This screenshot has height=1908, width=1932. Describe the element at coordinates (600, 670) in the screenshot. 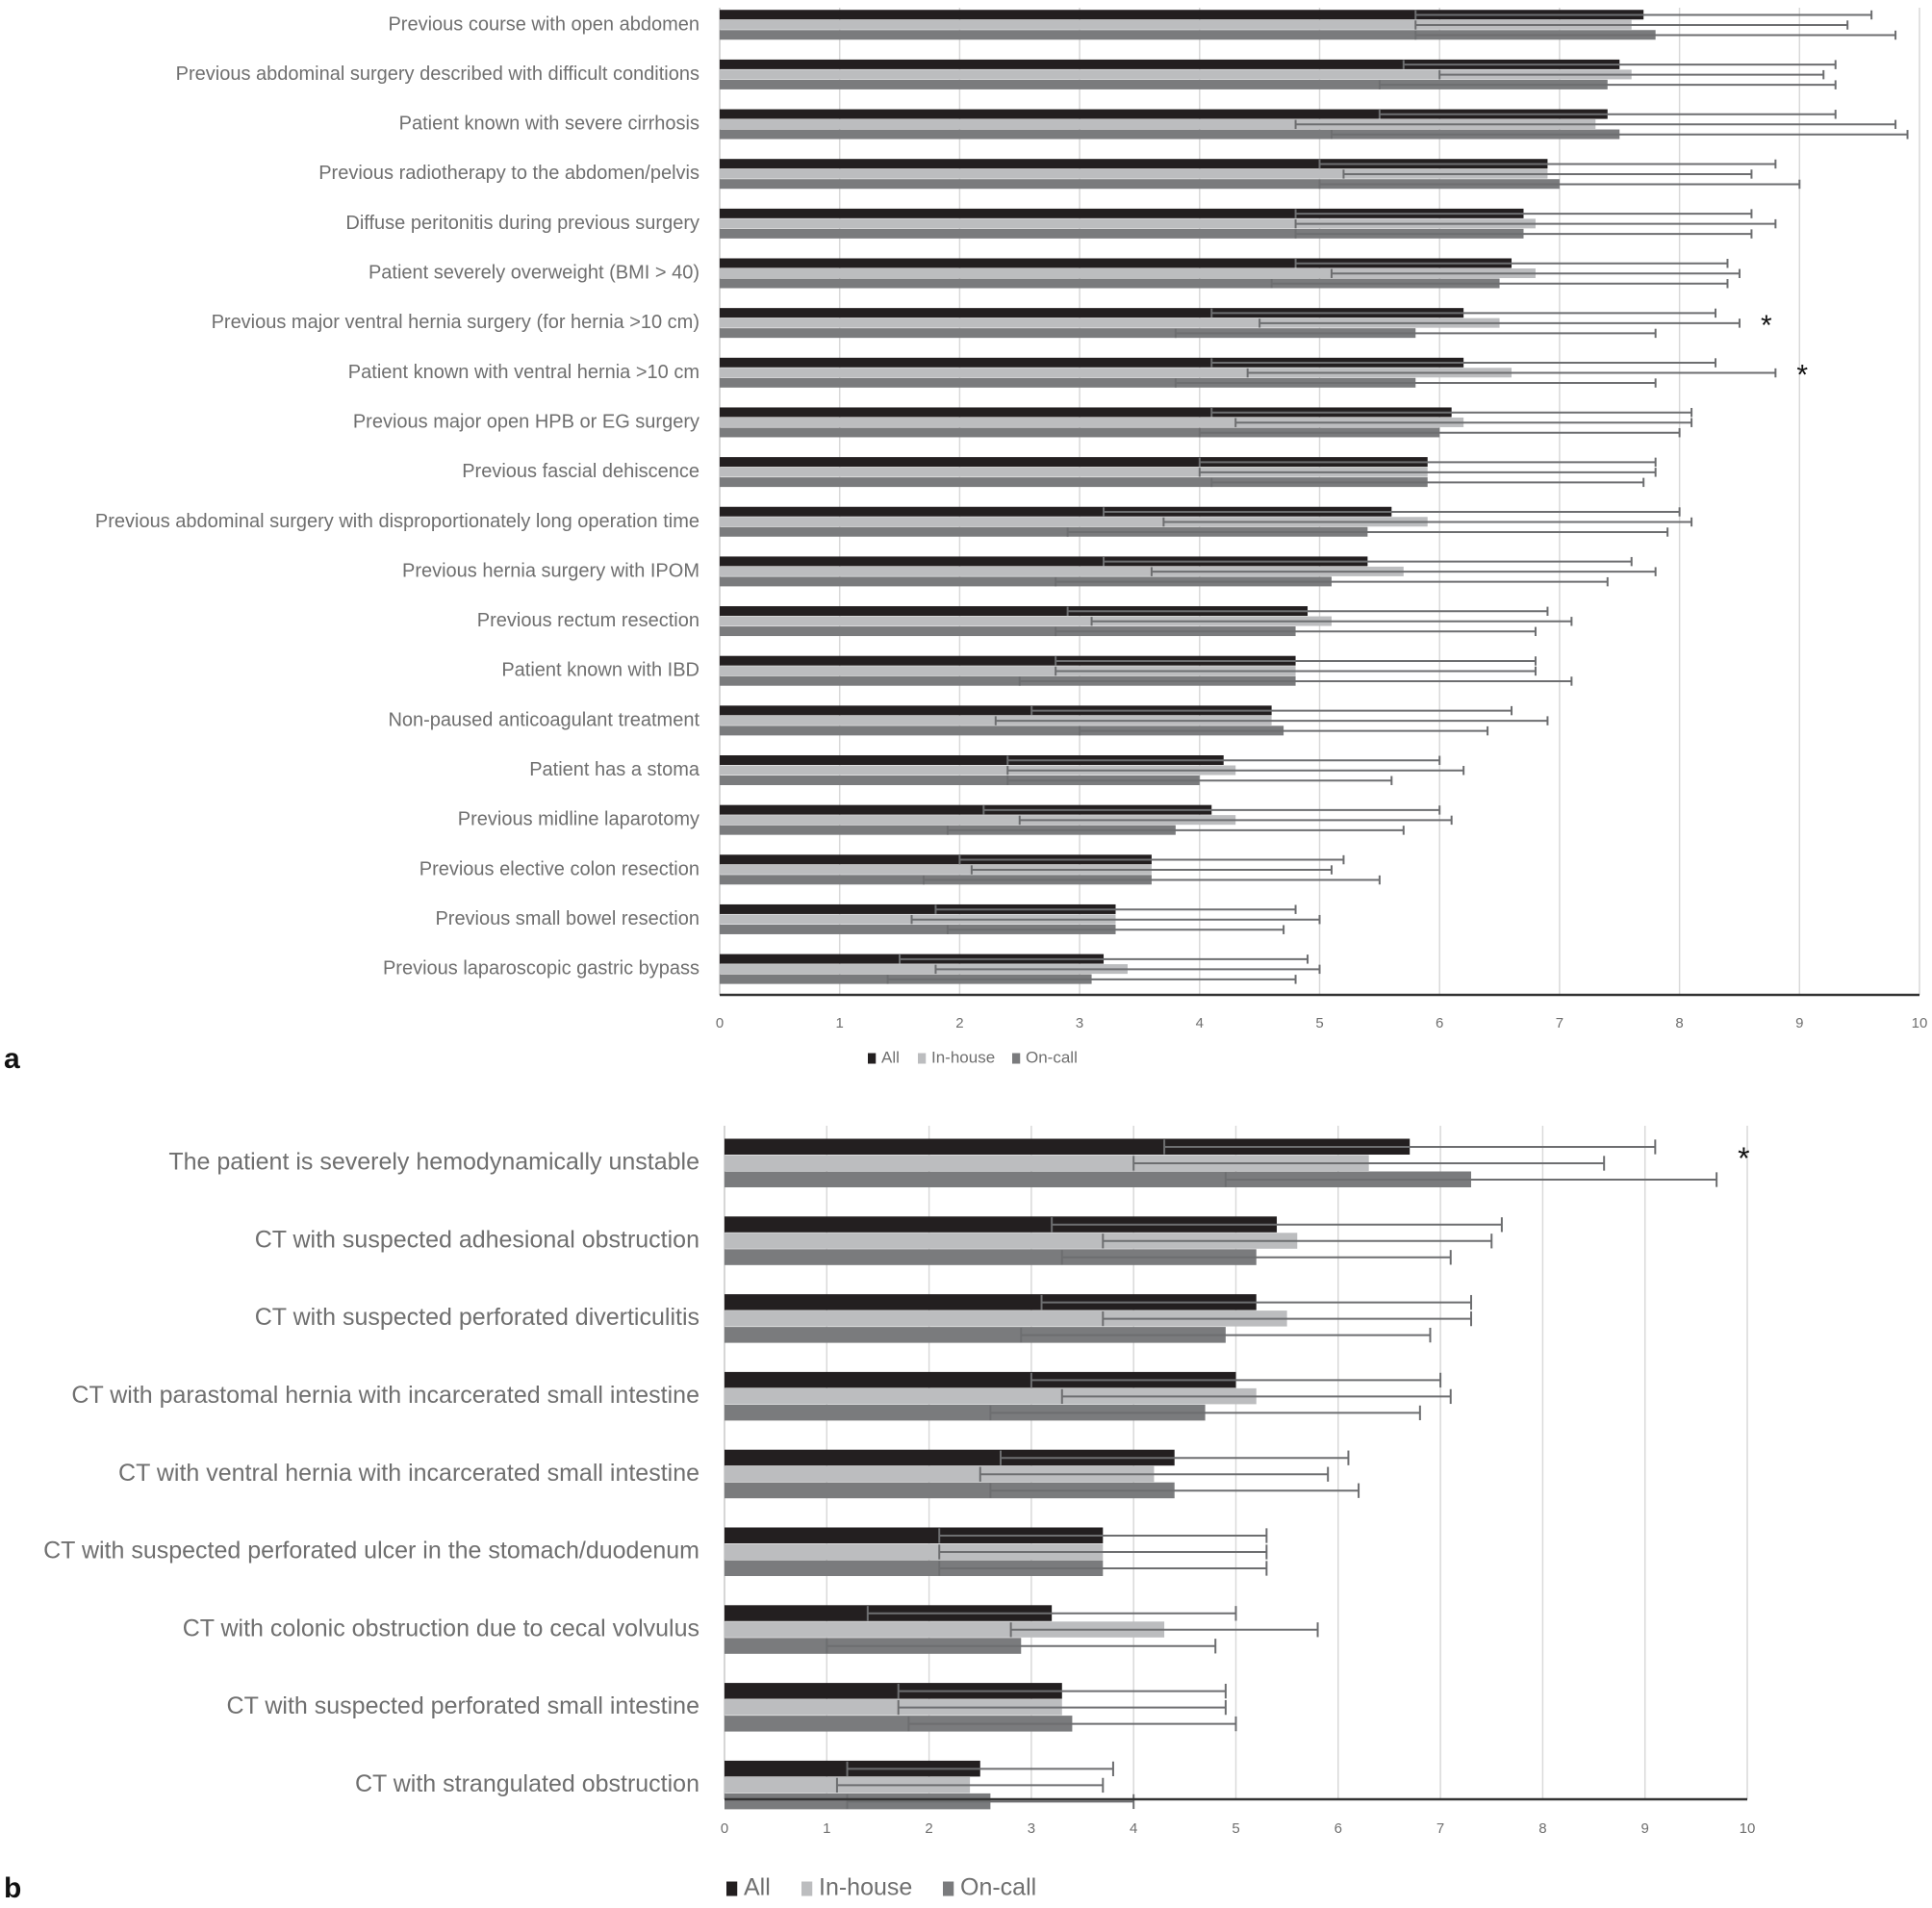

I see `category-label: Patient known with IBD` at that location.